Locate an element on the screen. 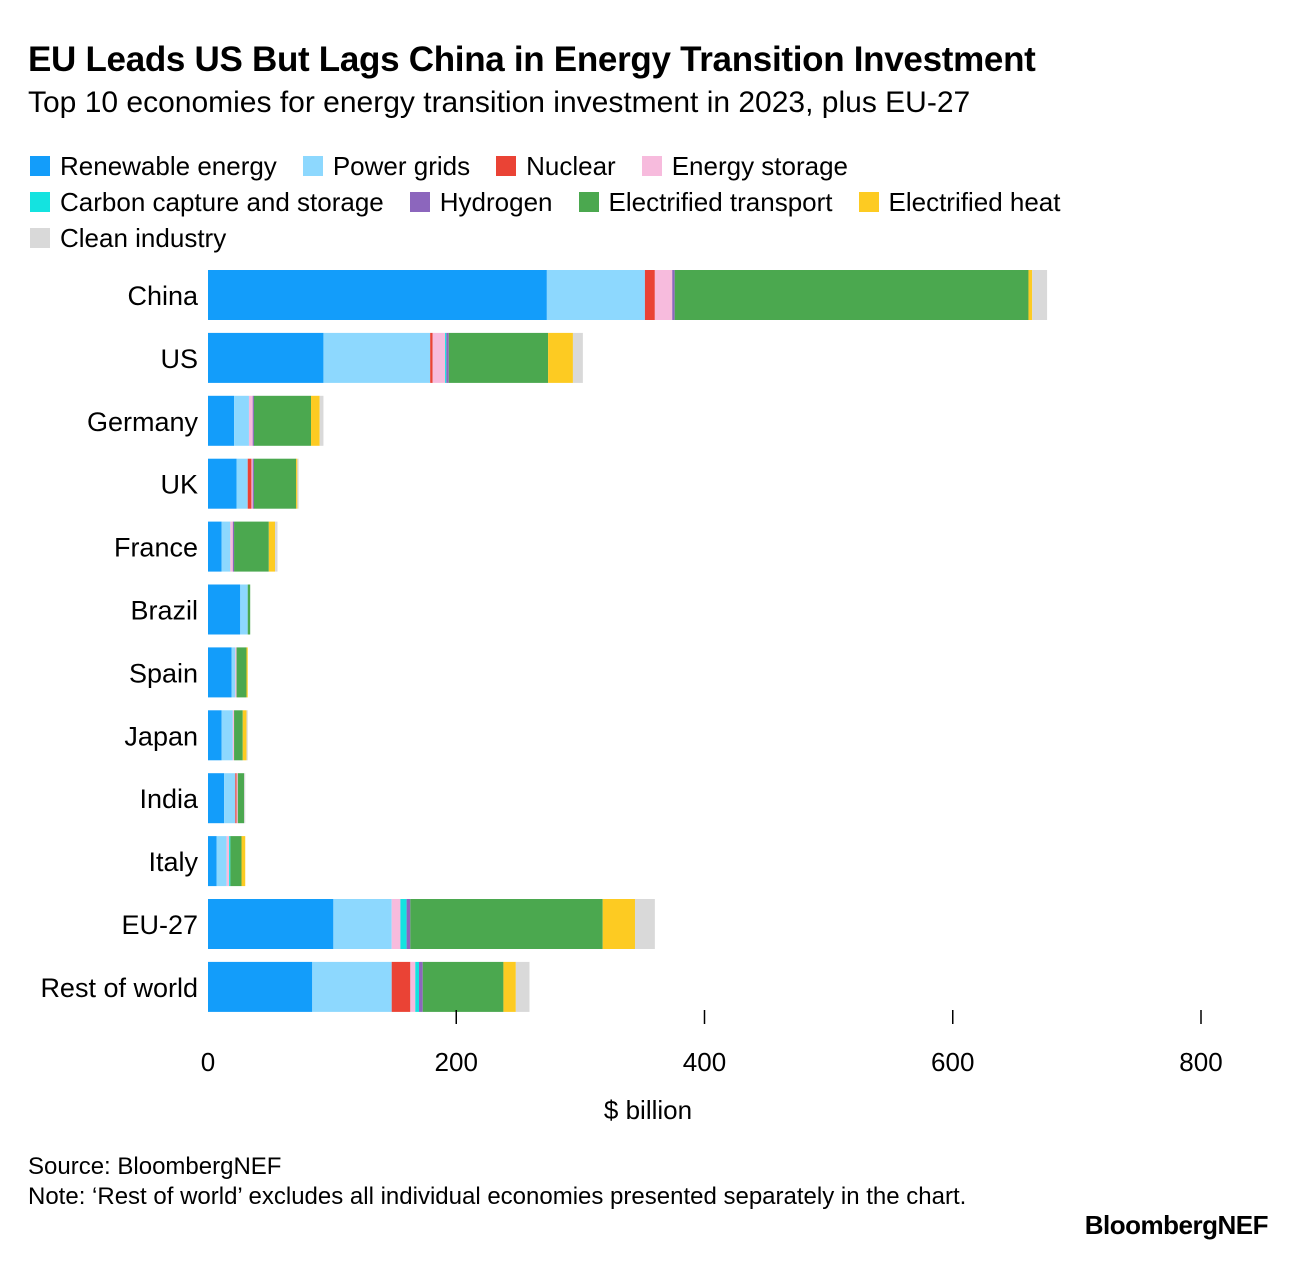 The height and width of the screenshot is (1266, 1296). bar-segment-eu-27-energy-storage is located at coordinates (396, 924).